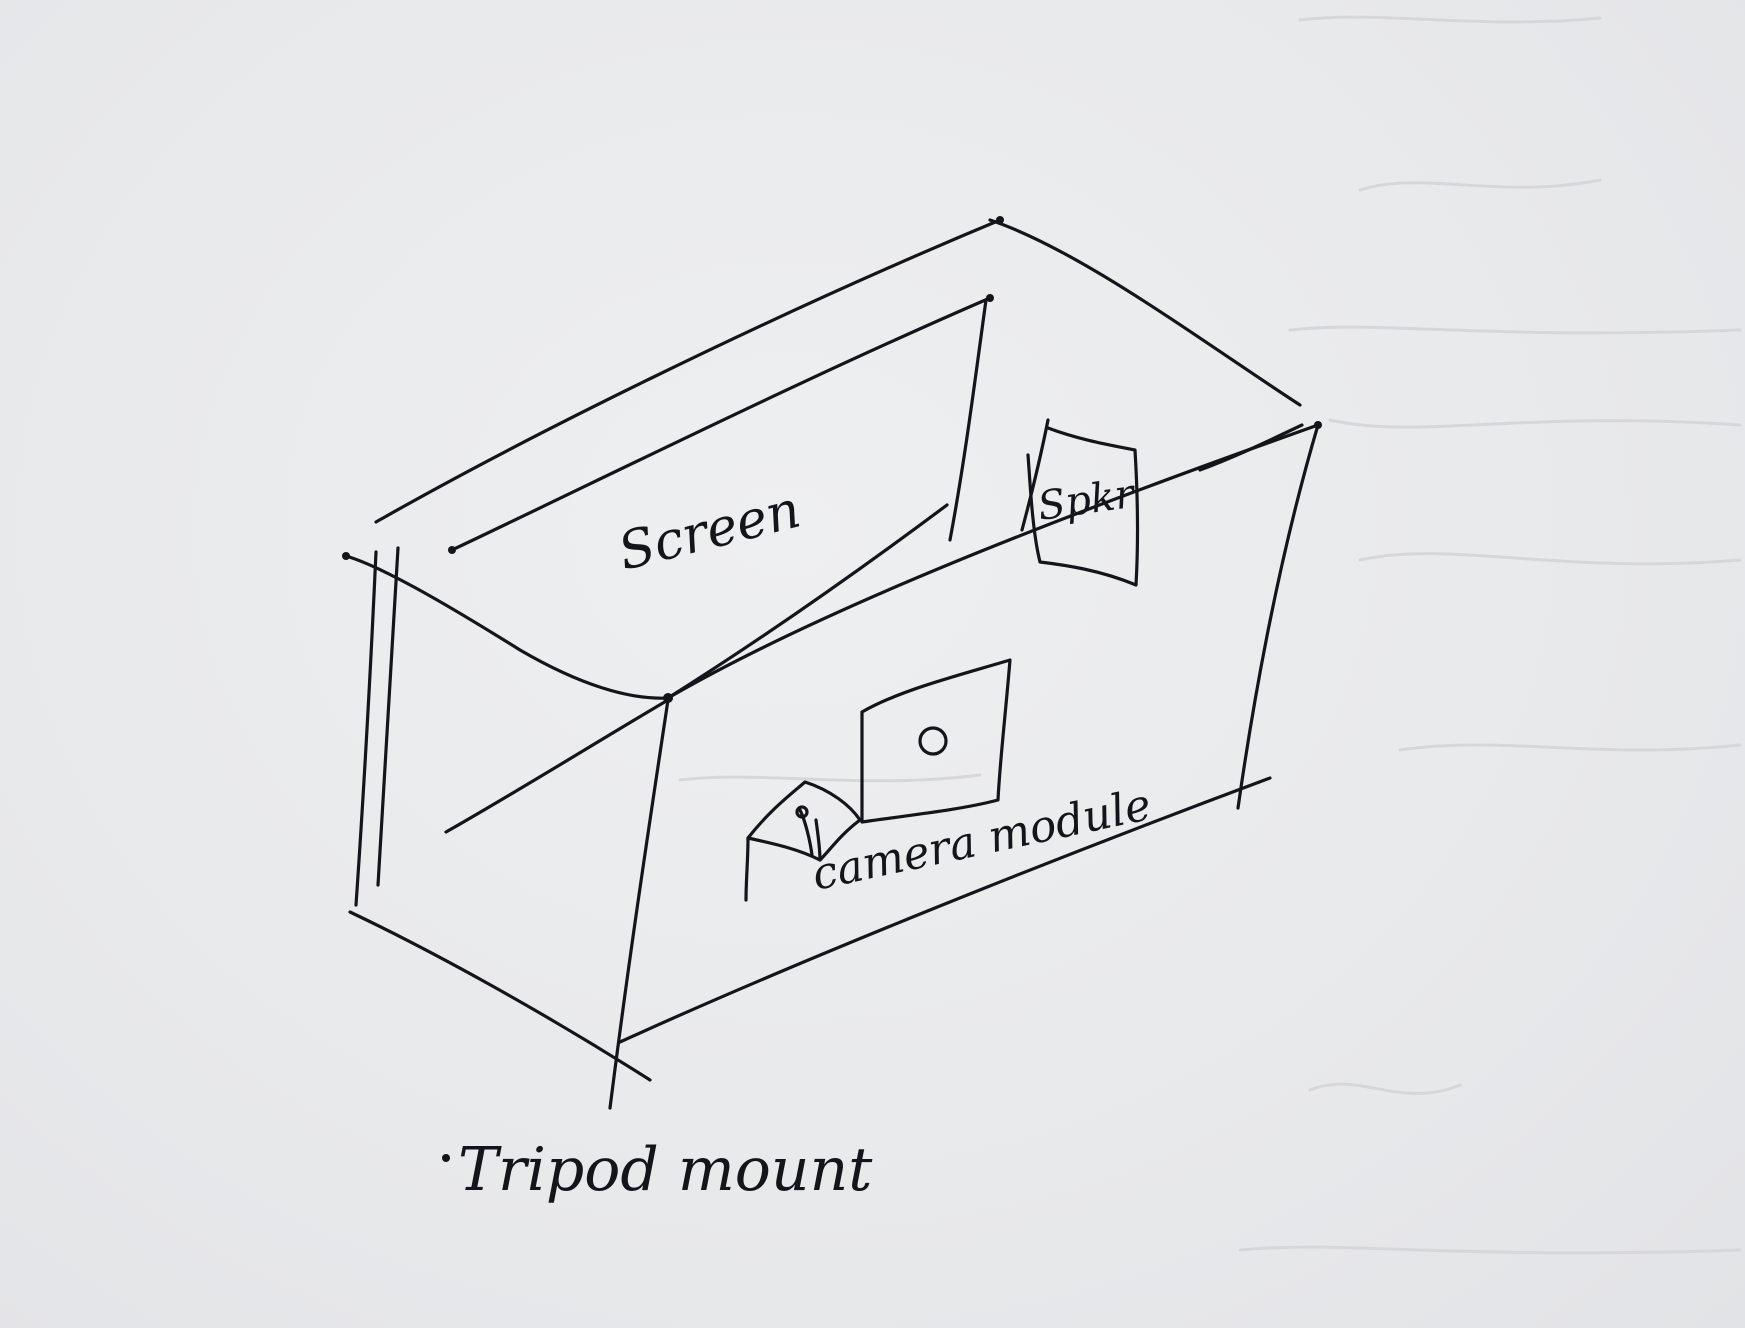  I want to click on top-face-back-edge, so click(688, 371).